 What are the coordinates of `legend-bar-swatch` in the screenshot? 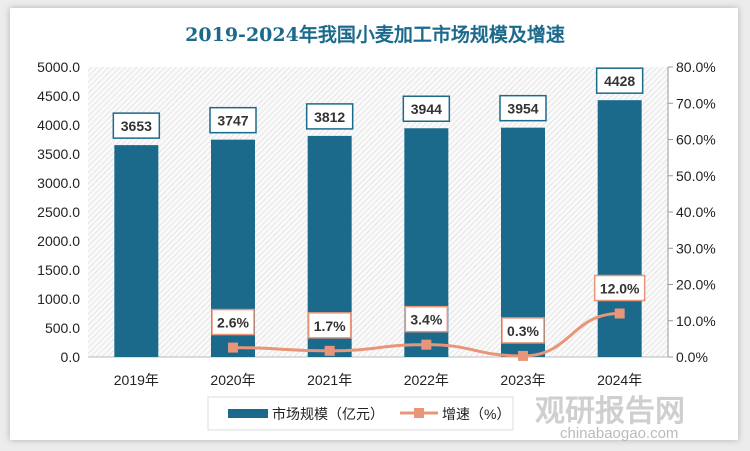 It's located at (248, 413).